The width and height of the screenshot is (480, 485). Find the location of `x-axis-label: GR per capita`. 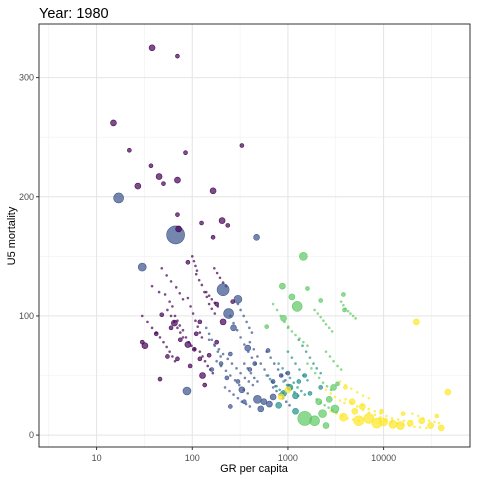

x-axis-label: GR per capita is located at coordinates (254, 469).